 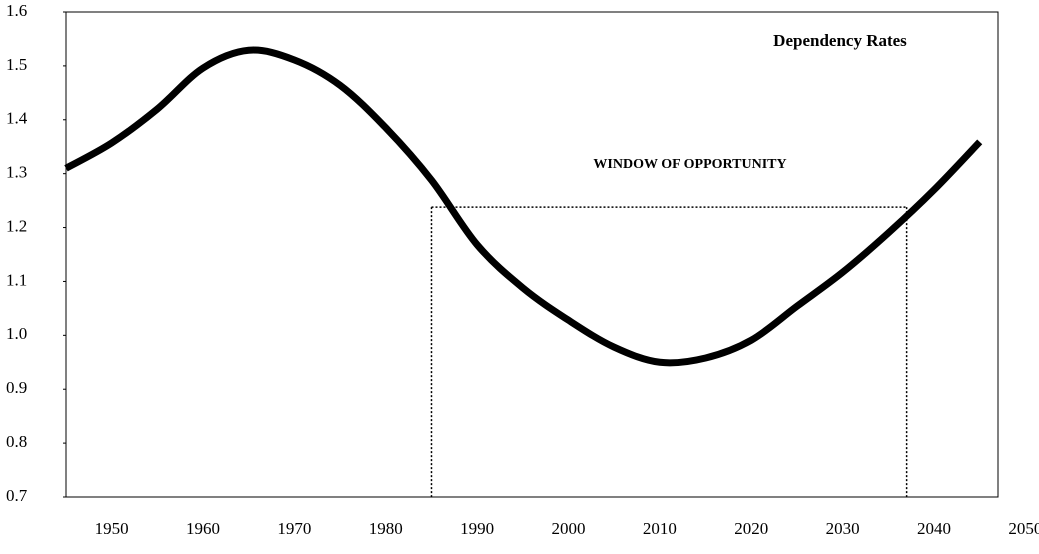 I want to click on x-tick-label: 1990, so click(x=477, y=528).